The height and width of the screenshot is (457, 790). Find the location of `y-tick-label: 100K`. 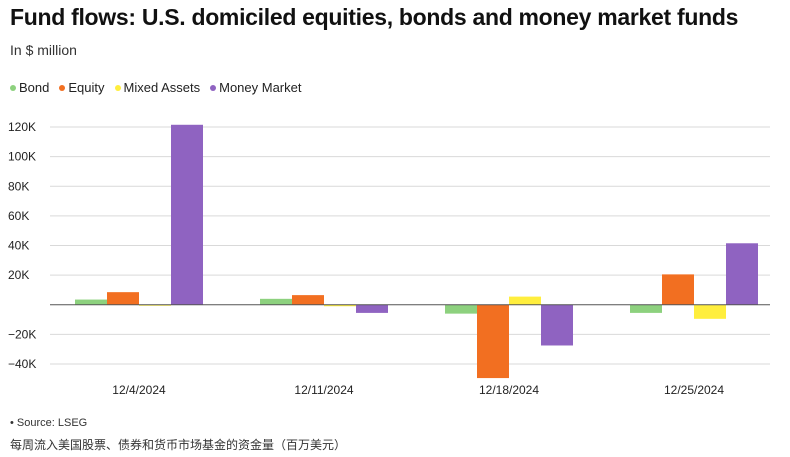

y-tick-label: 100K is located at coordinates (22, 157).